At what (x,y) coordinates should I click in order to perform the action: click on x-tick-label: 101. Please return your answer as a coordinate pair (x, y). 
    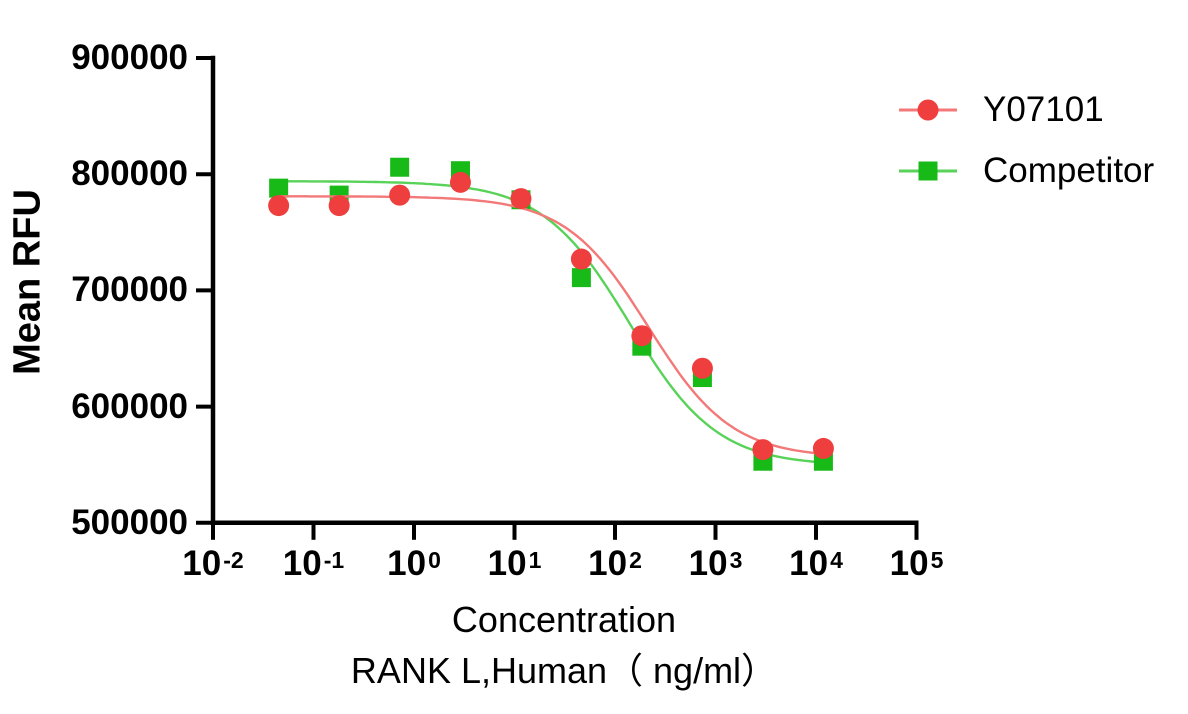
    Looking at the image, I should click on (515, 563).